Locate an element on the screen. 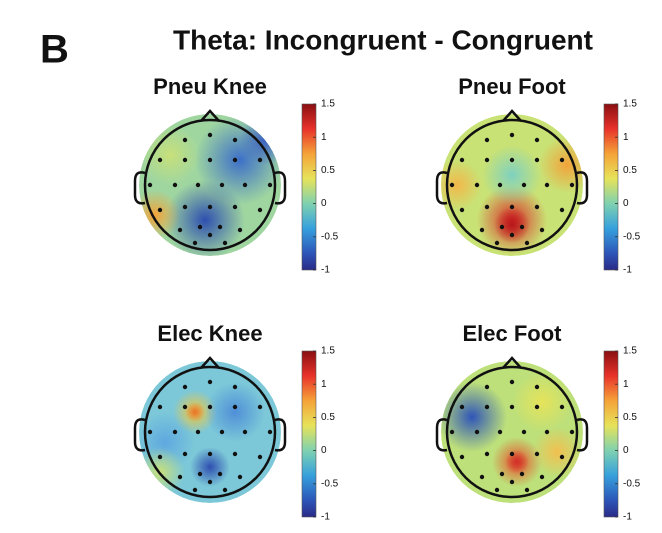 The image size is (662, 533). panel-title: Pneu Knee is located at coordinates (210, 86).